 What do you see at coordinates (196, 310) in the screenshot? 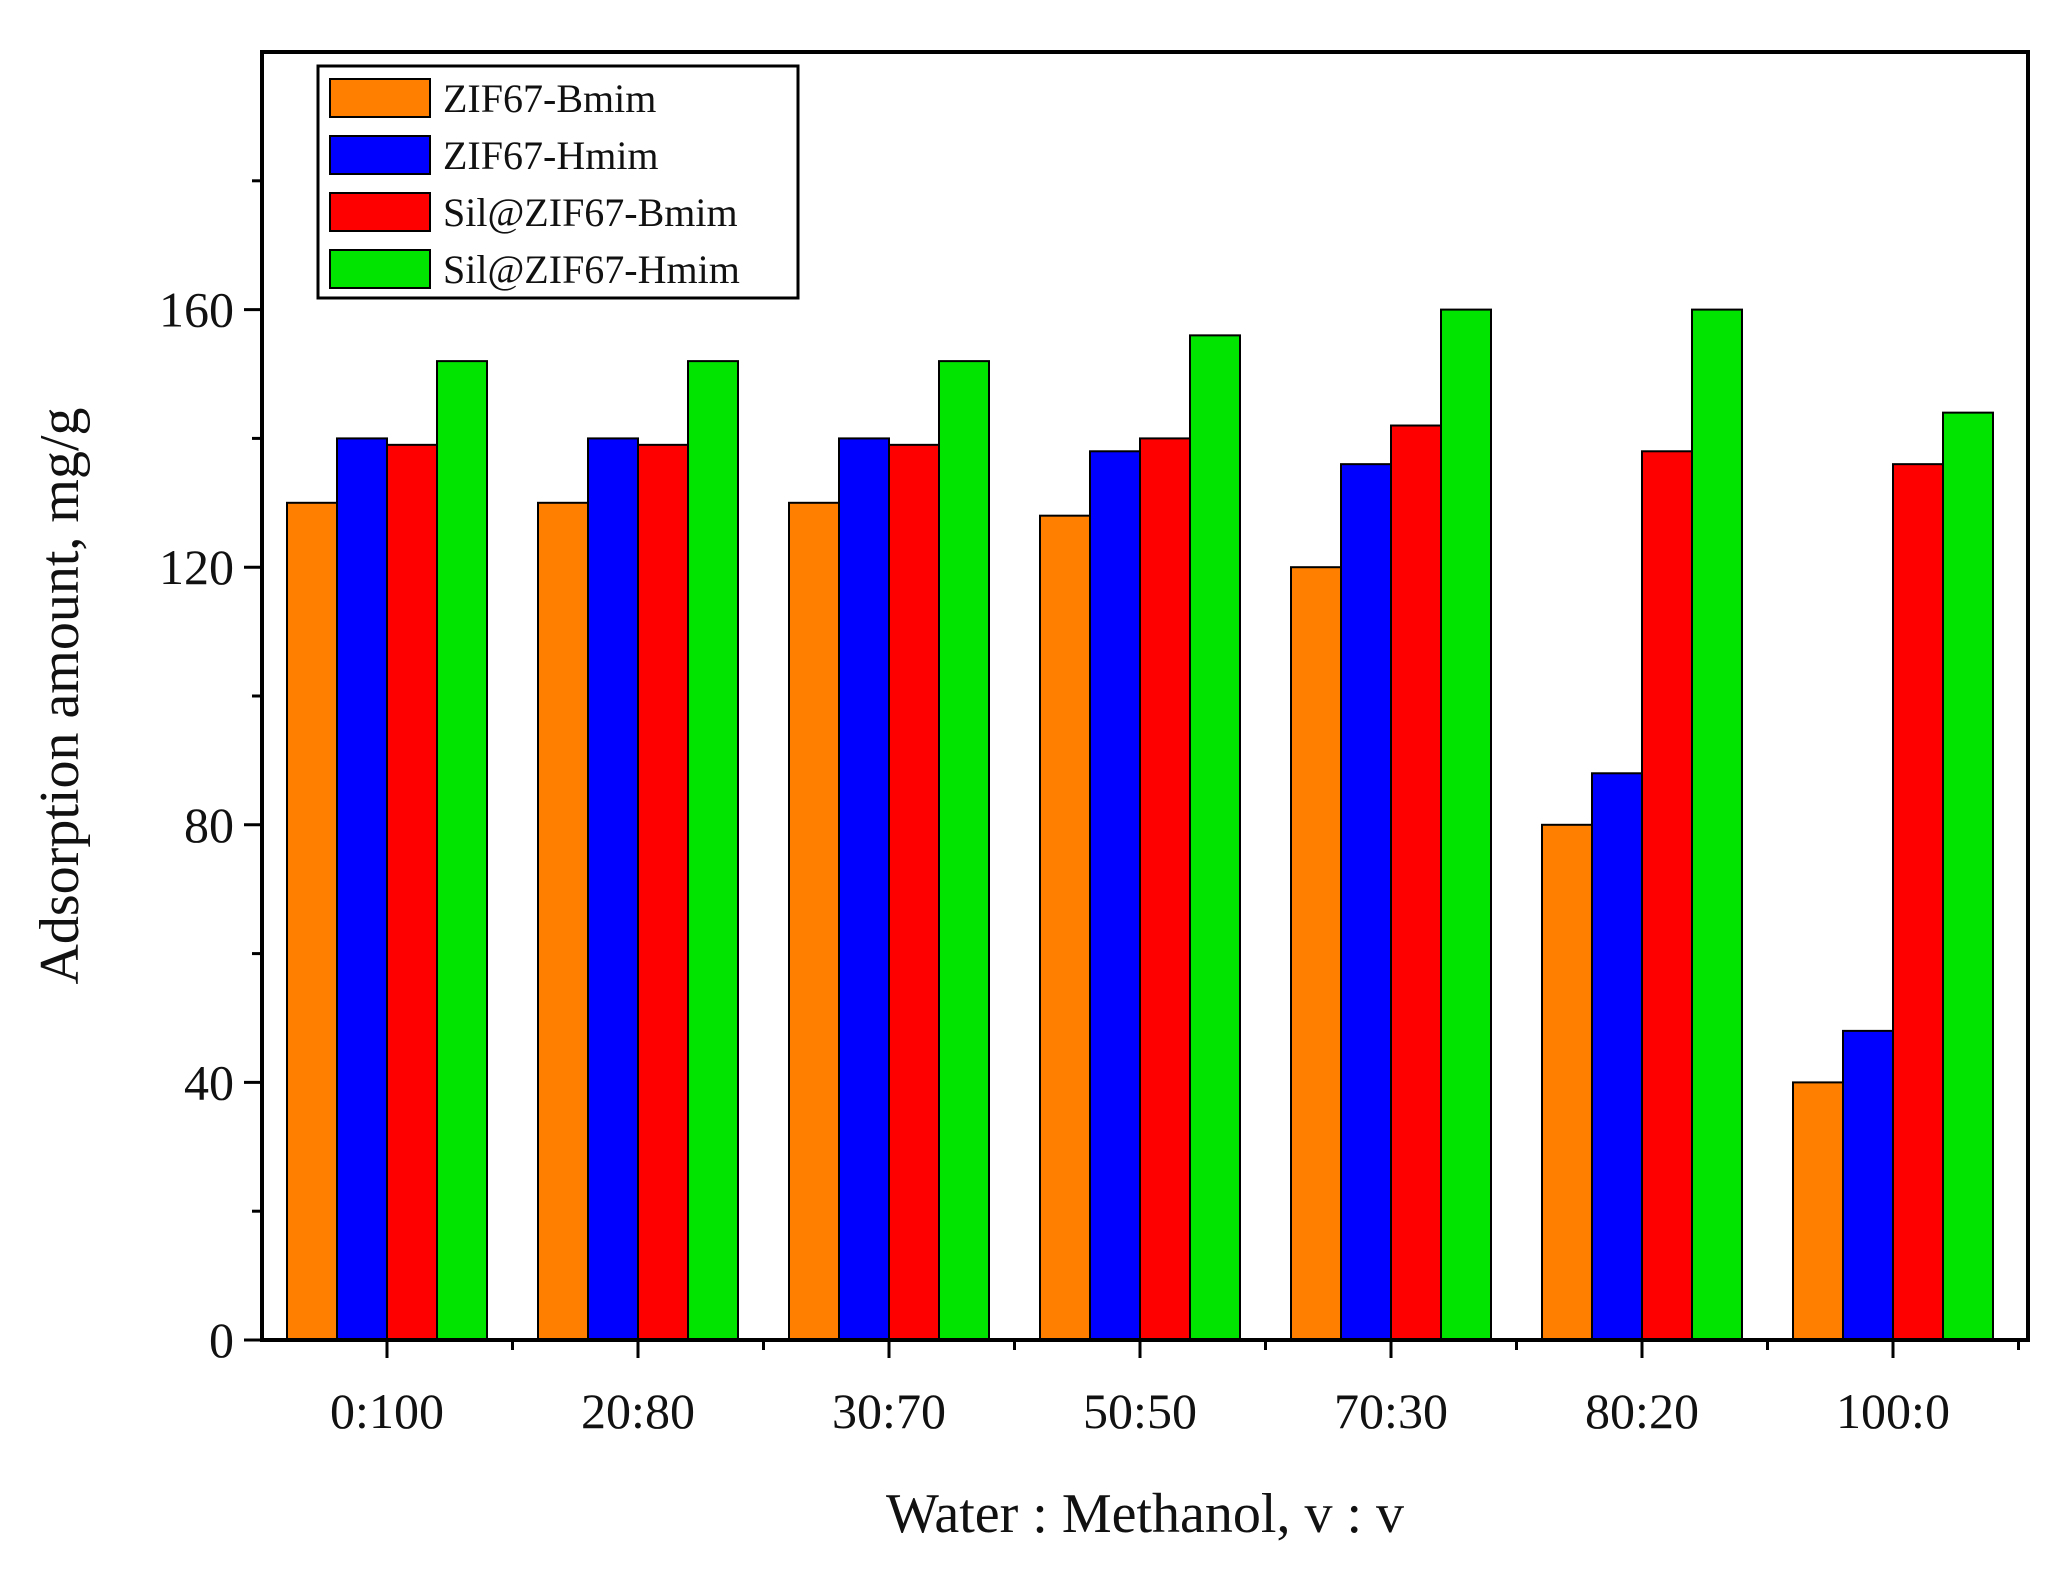
I see `y-tick-label: 160` at bounding box center [196, 310].